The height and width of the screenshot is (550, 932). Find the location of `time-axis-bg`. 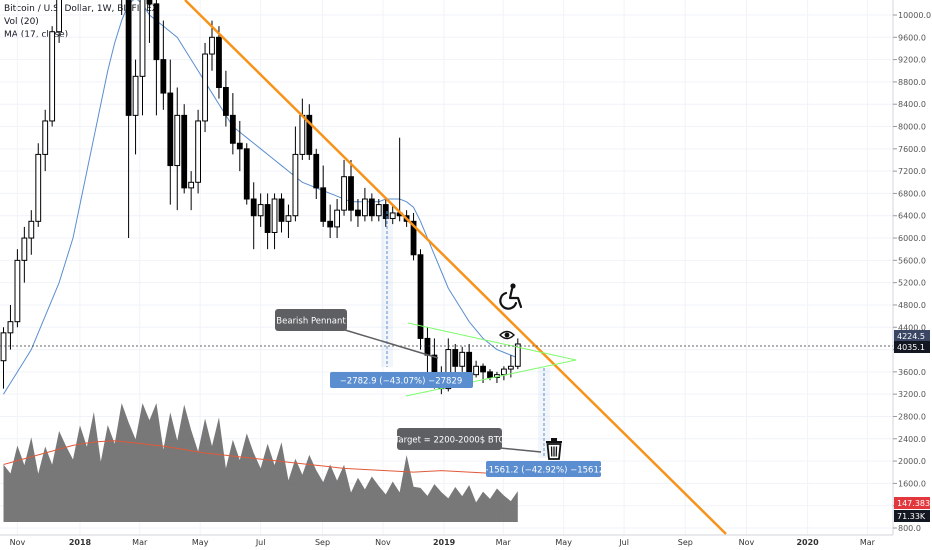

time-axis-bg is located at coordinates (446, 542).